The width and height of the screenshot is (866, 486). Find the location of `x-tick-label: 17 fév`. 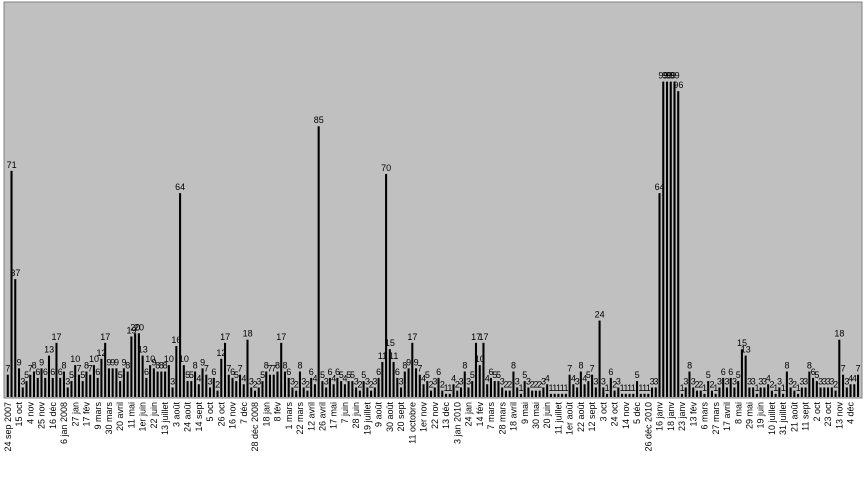

x-tick-label: 17 fév is located at coordinates (87, 414).